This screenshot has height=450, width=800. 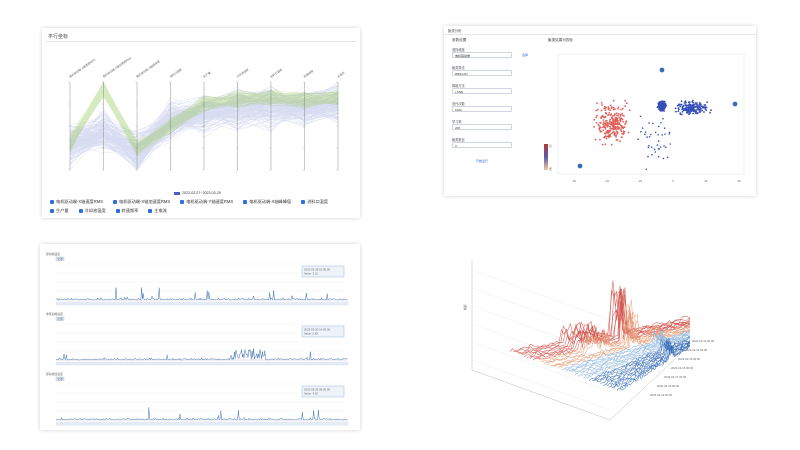 I want to click on checkbox-label: 生产量, so click(x=62, y=210).